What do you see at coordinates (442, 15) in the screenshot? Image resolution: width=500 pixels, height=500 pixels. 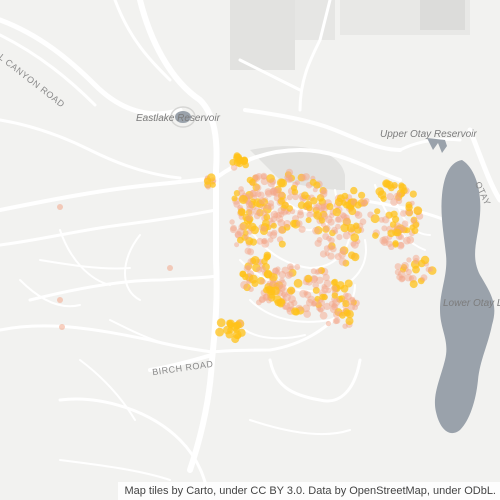 I see `urban-area` at bounding box center [442, 15].